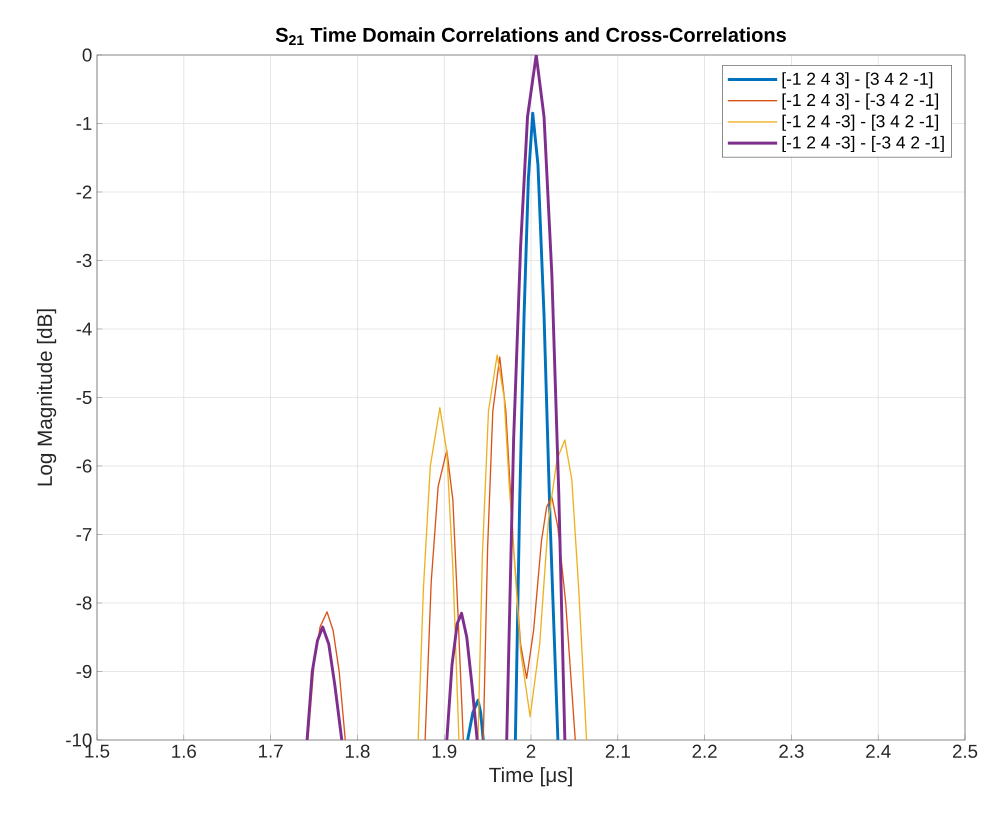  I want to click on y-tick-label: -9, so click(84, 671).